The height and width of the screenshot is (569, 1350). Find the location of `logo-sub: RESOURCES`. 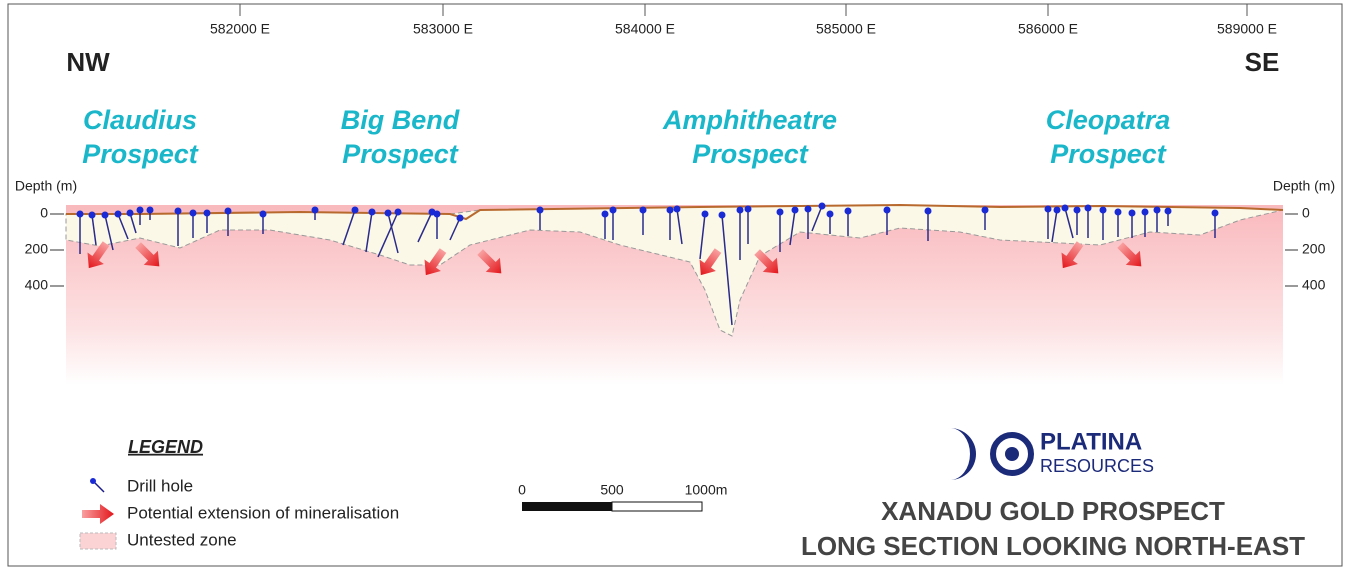

logo-sub: RESOURCES is located at coordinates (1097, 466).